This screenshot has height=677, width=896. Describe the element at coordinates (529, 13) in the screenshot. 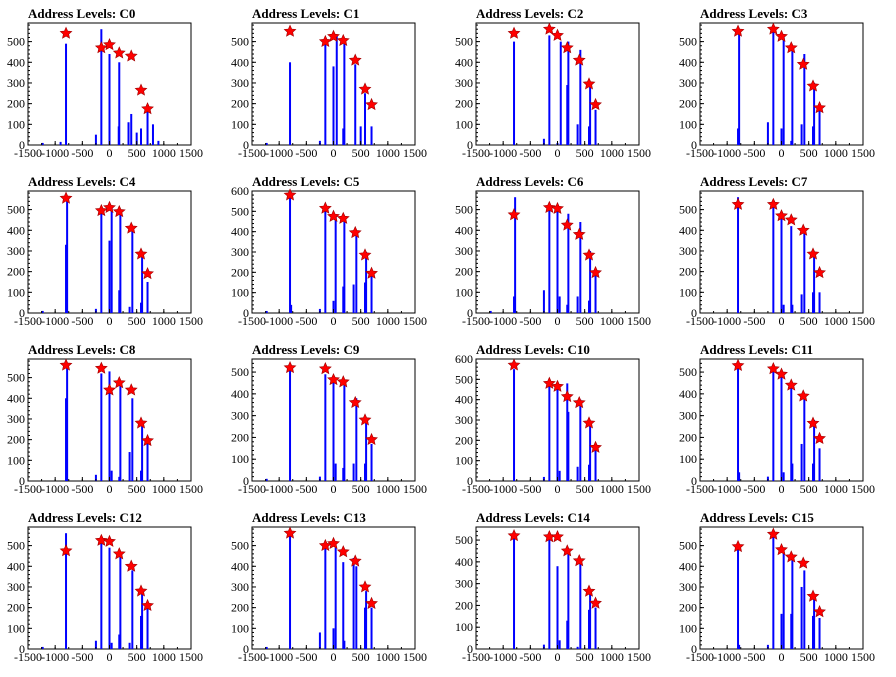

I see `chart-title: Address Levels: C2` at that location.